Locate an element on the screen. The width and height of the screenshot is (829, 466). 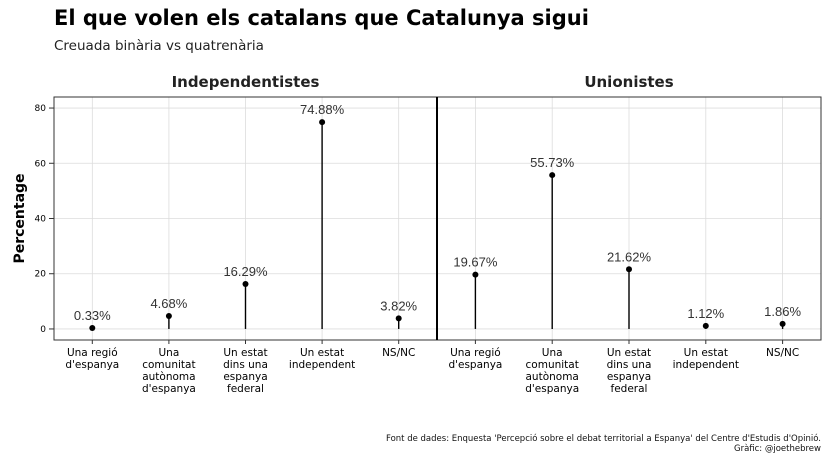
data-label: 1.12% is located at coordinates (705, 313).